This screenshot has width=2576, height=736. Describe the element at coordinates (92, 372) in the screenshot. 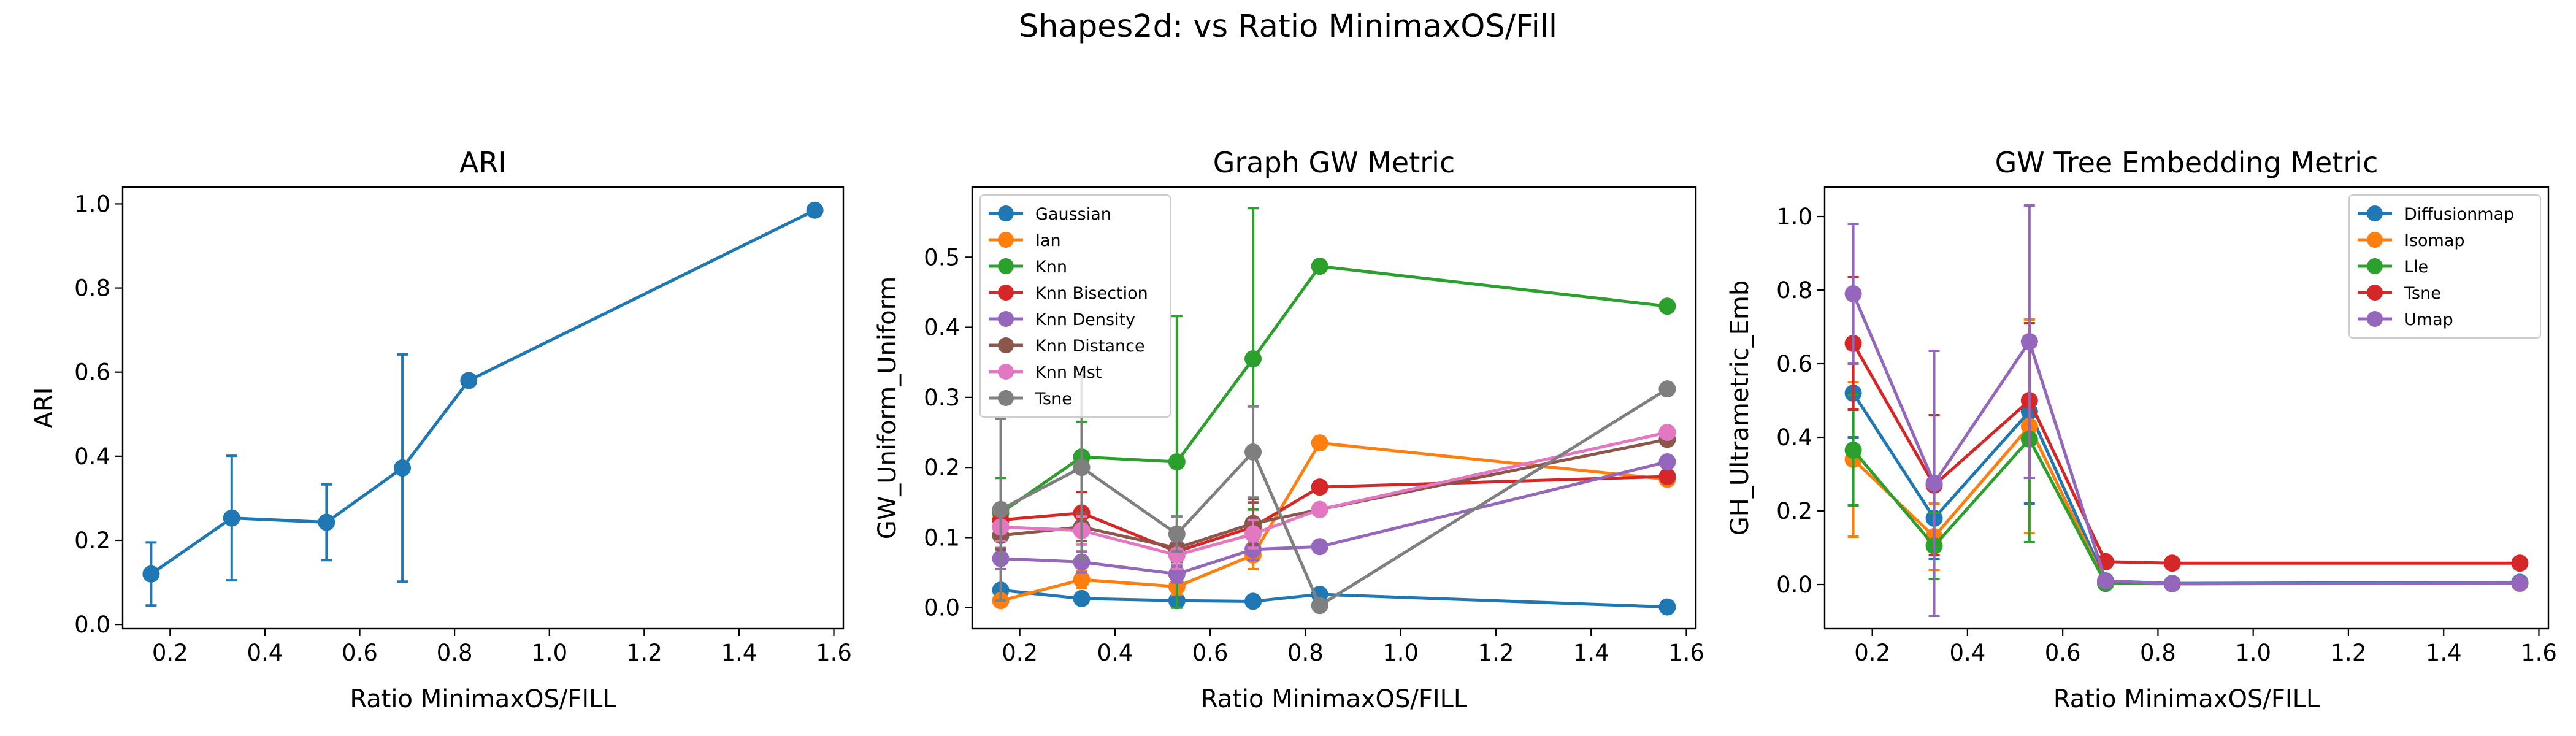

I see `y-tick-label: 0.6` at that location.